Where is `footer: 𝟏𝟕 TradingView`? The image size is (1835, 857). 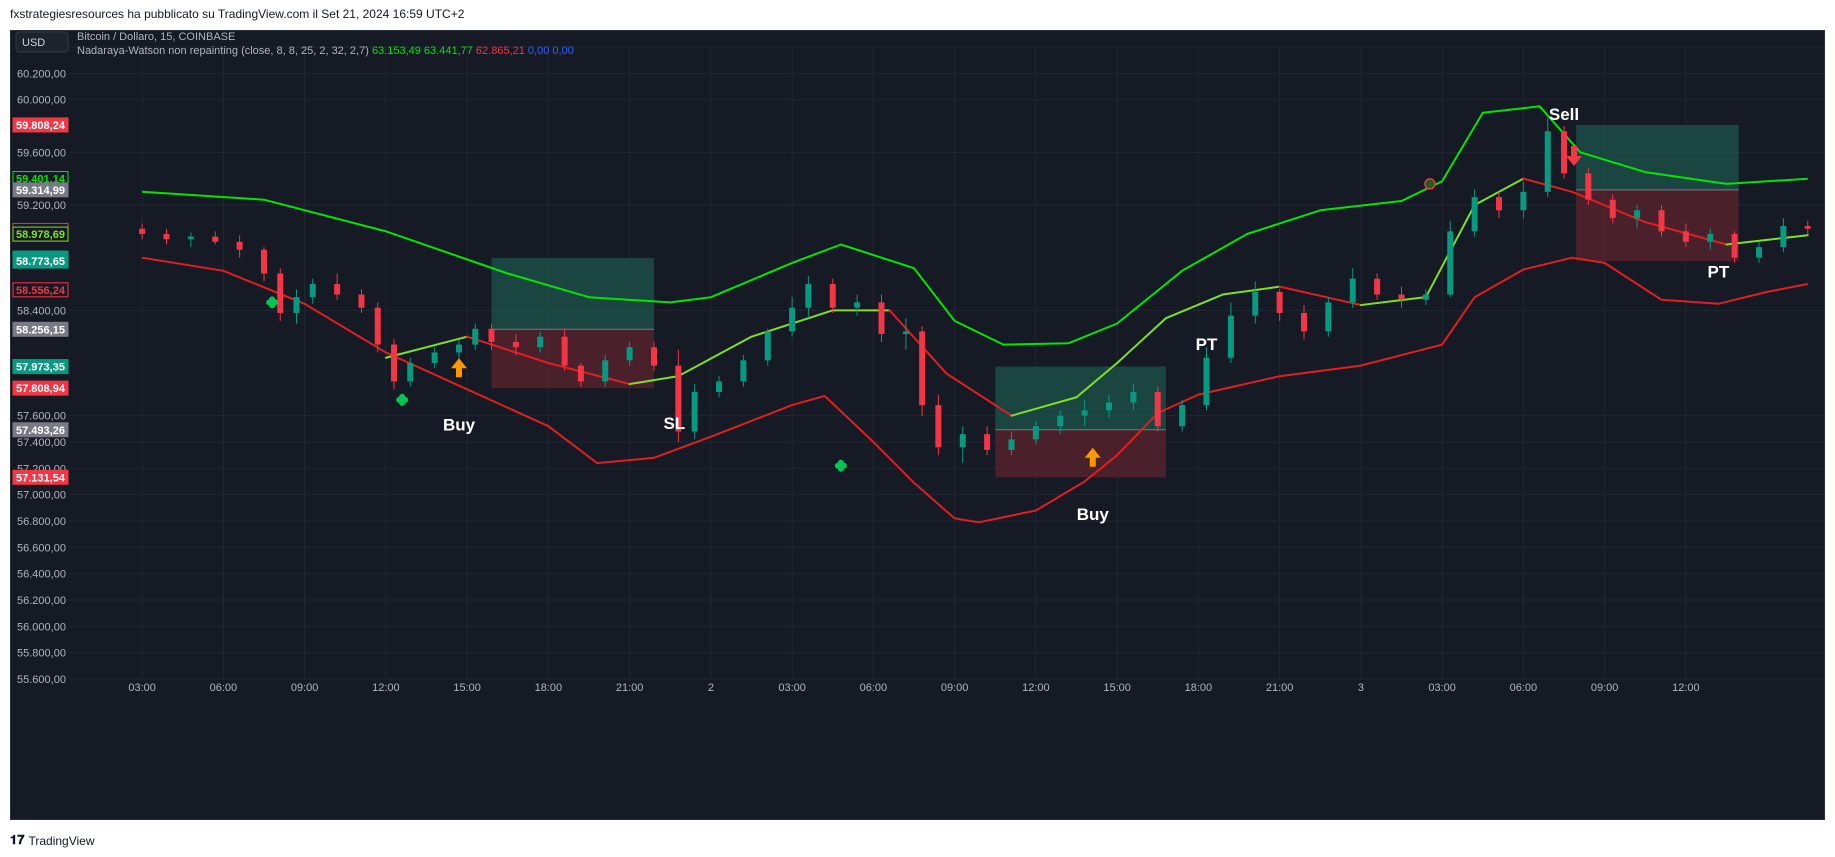
footer: 𝟏𝟕 TradingView is located at coordinates (52, 840).